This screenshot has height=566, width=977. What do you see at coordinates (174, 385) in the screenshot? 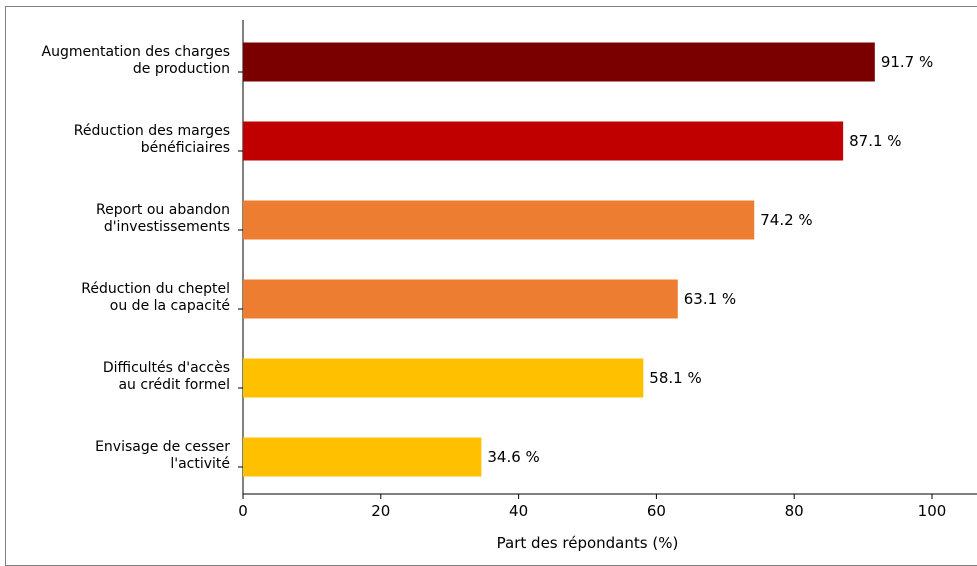
I see `category-label: au crédit formel` at bounding box center [174, 385].